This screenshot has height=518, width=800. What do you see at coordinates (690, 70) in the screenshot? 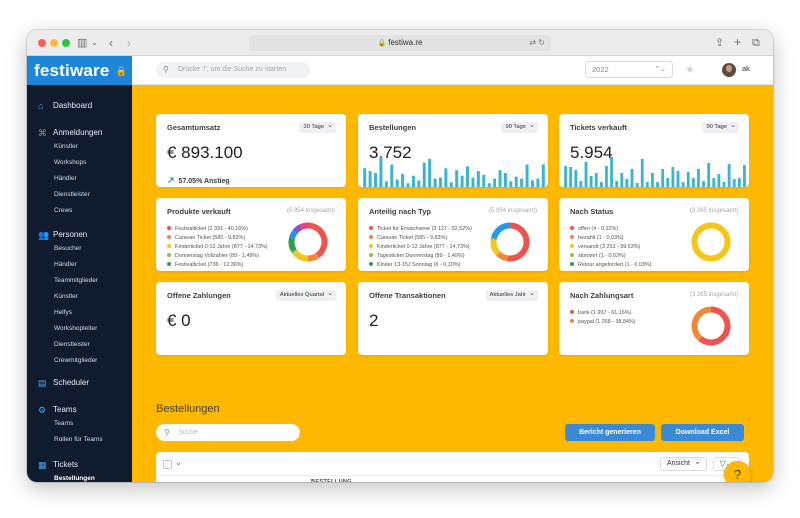
I see `star-icon: ★` at bounding box center [690, 70].